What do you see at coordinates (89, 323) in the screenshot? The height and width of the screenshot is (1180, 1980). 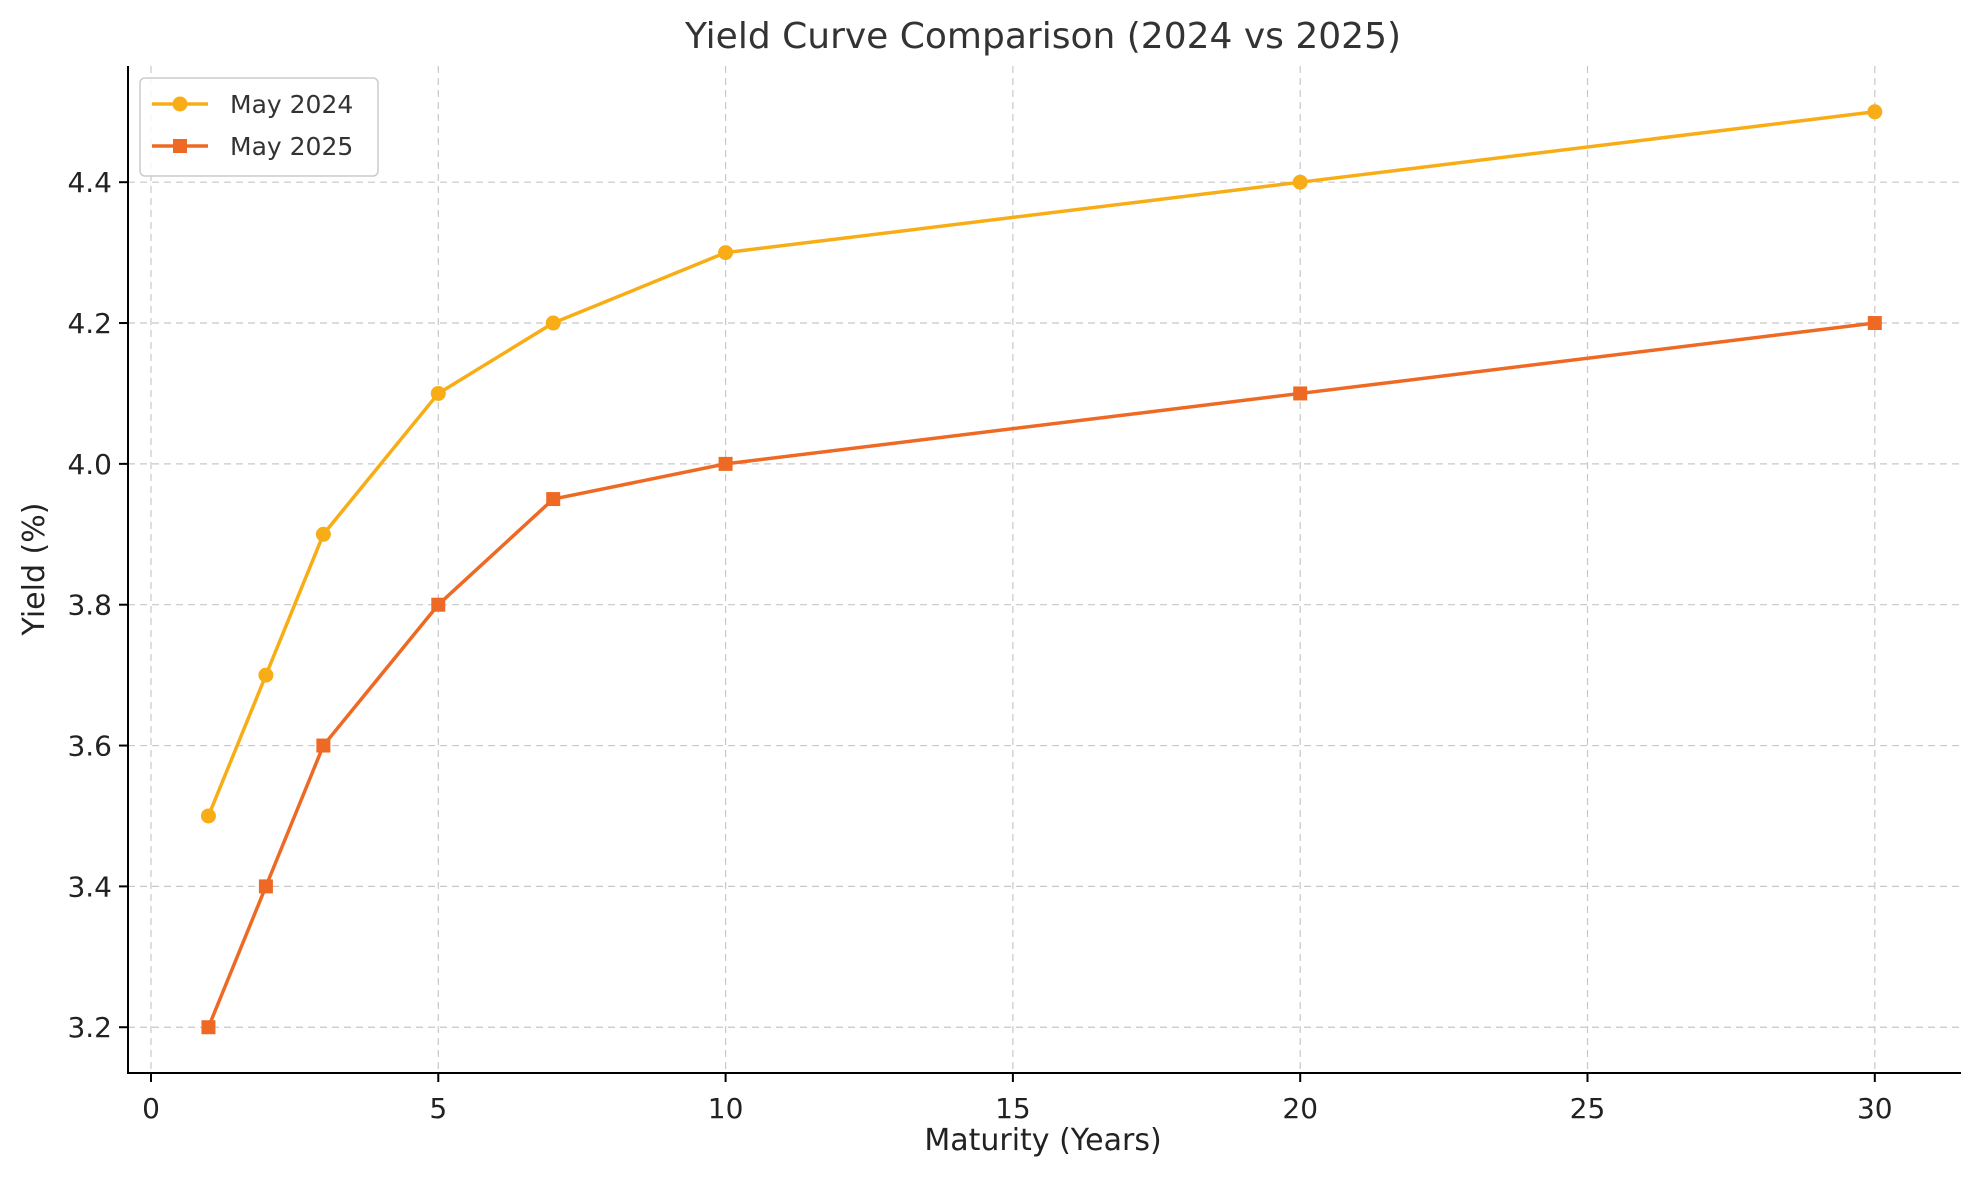 I see `y-tick-label: 4.2` at bounding box center [89, 323].